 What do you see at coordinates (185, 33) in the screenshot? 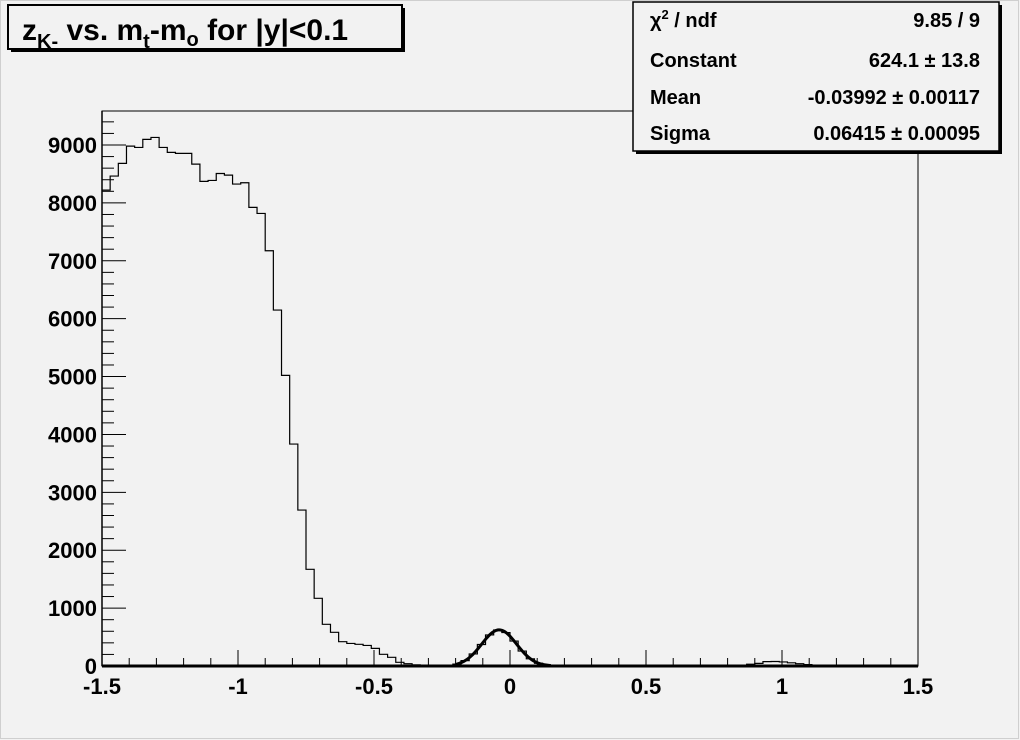
I see `chart-title: zK- vs. mt-mo for |y|<0.1` at bounding box center [185, 33].